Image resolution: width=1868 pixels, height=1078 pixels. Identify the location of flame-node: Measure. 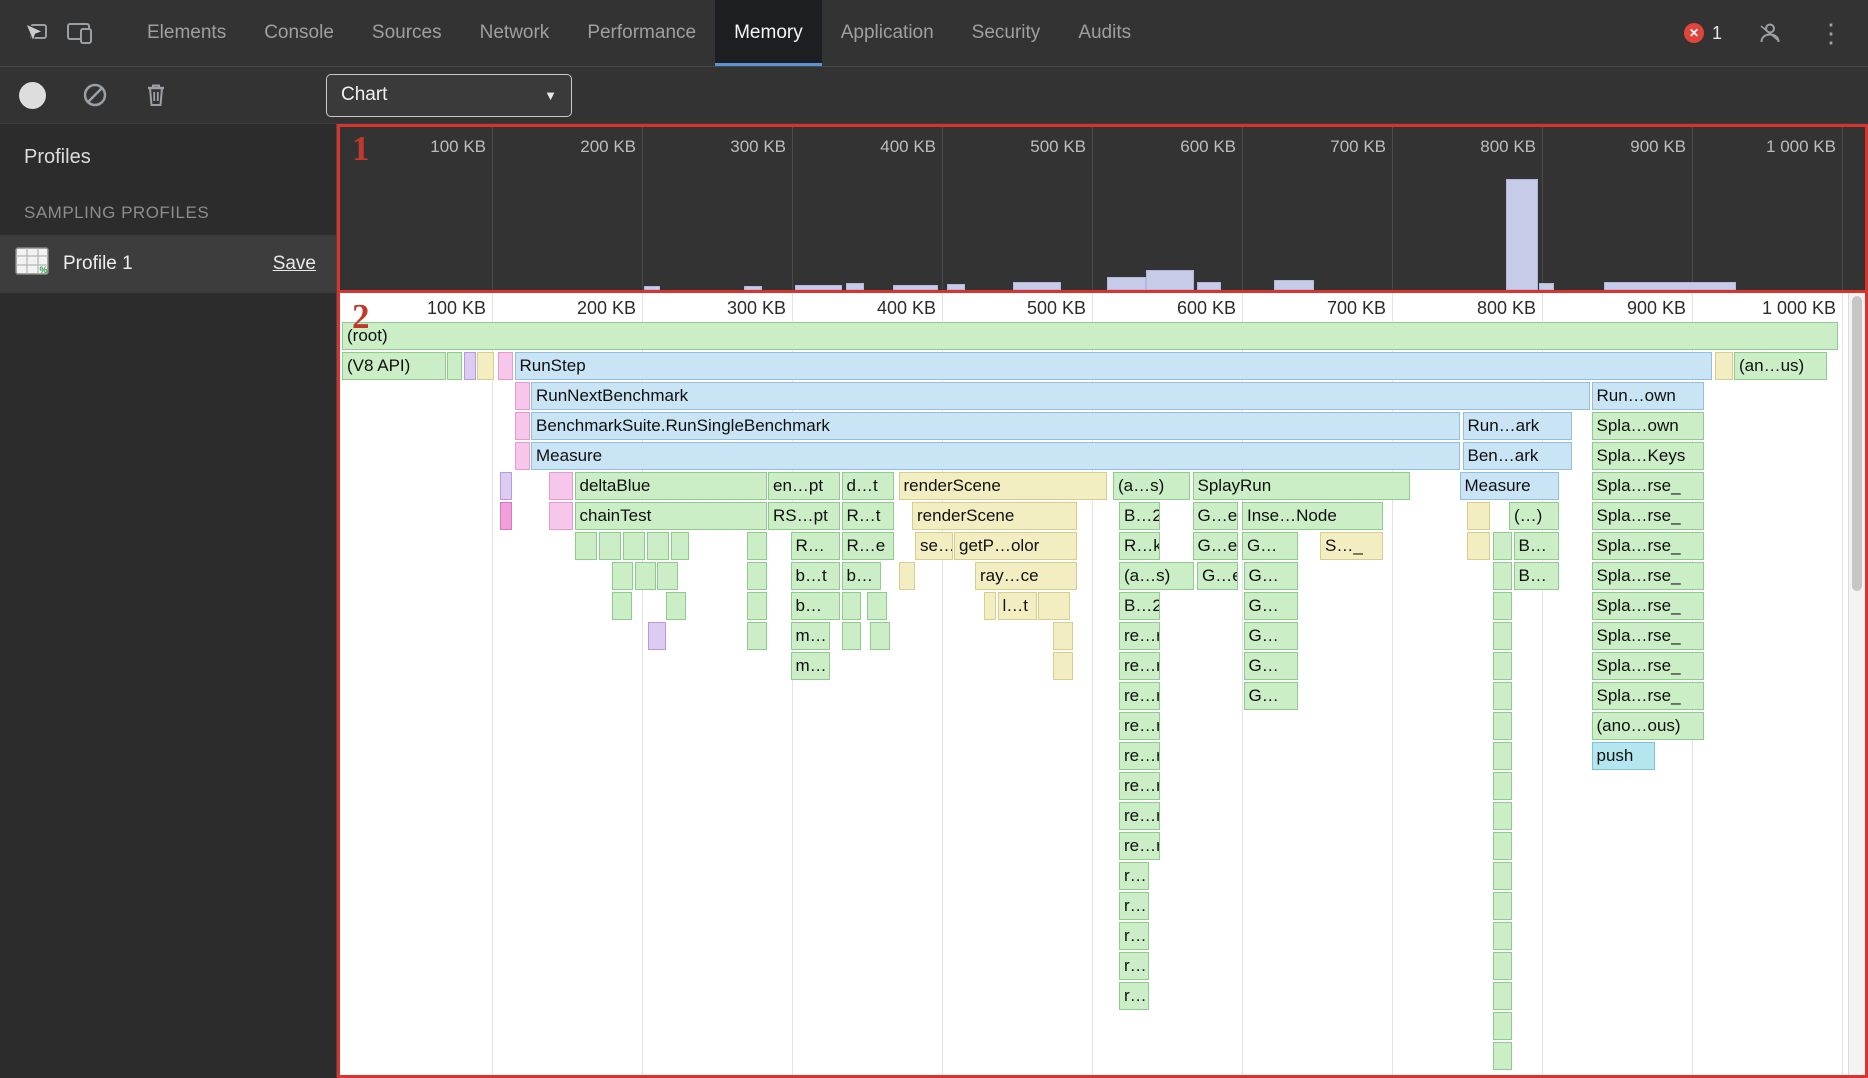
(1509, 486).